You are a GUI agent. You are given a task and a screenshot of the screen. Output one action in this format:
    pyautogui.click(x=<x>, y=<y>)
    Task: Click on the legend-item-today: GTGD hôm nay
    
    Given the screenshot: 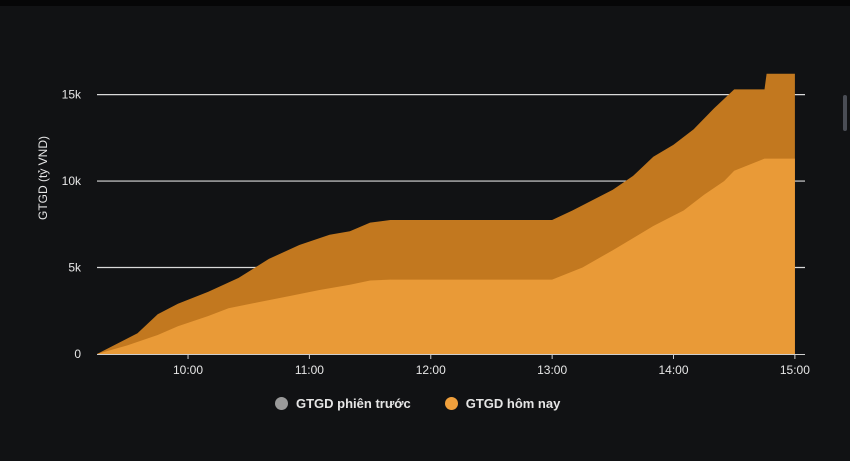 What is the action you would take?
    pyautogui.click(x=502, y=403)
    